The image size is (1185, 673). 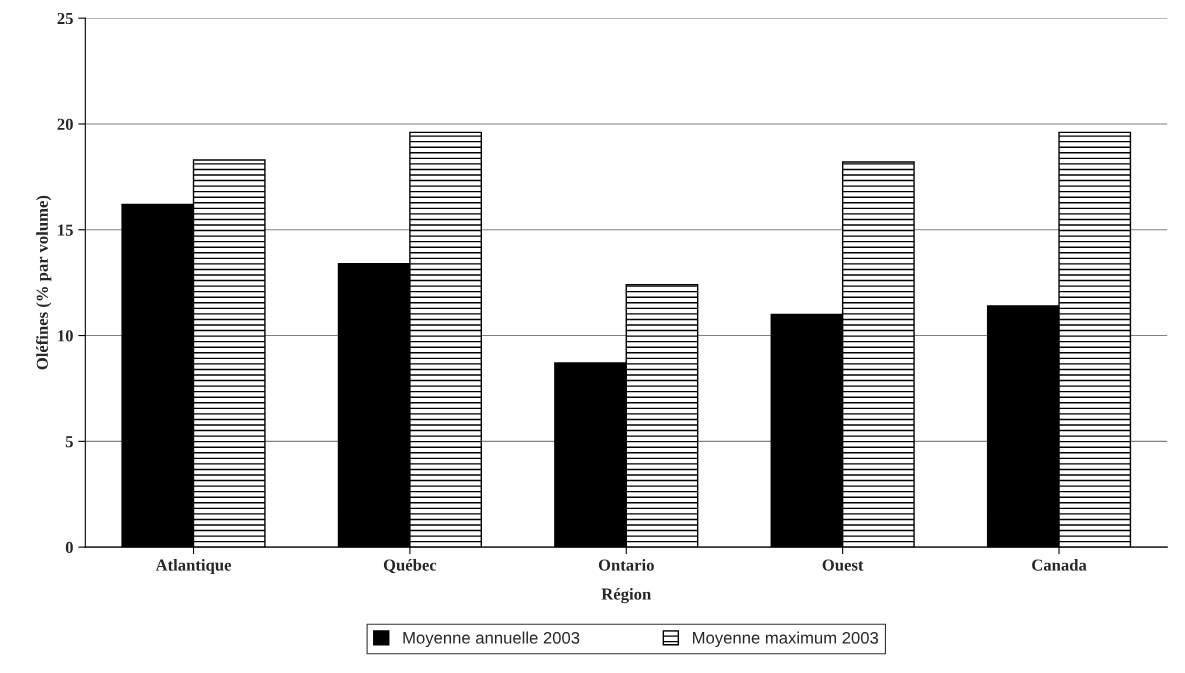 I want to click on legend-label: Moyenne annuelle 2003, so click(x=491, y=639).